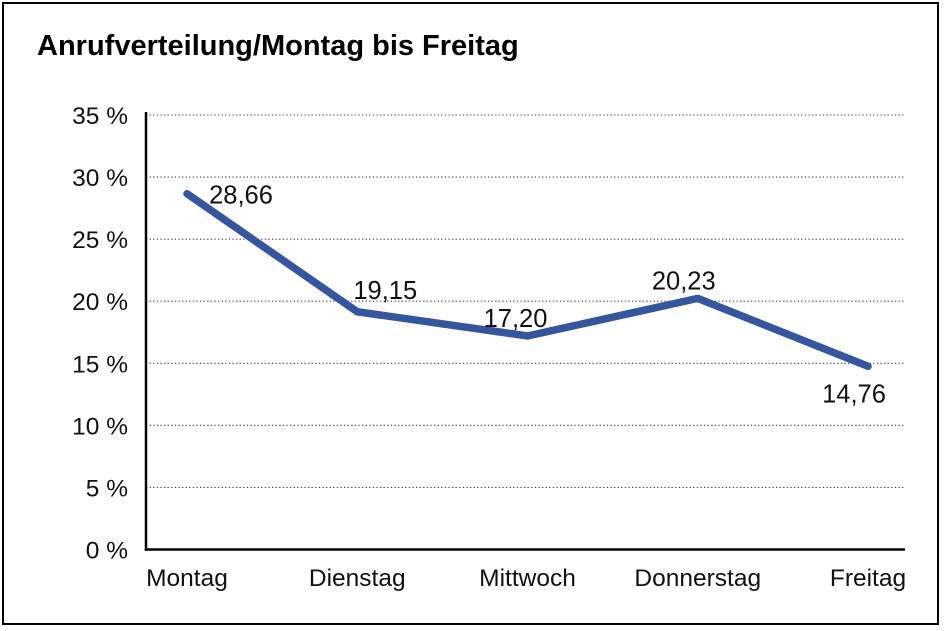  What do you see at coordinates (100, 426) in the screenshot?
I see `y-tick-label: 10 %` at bounding box center [100, 426].